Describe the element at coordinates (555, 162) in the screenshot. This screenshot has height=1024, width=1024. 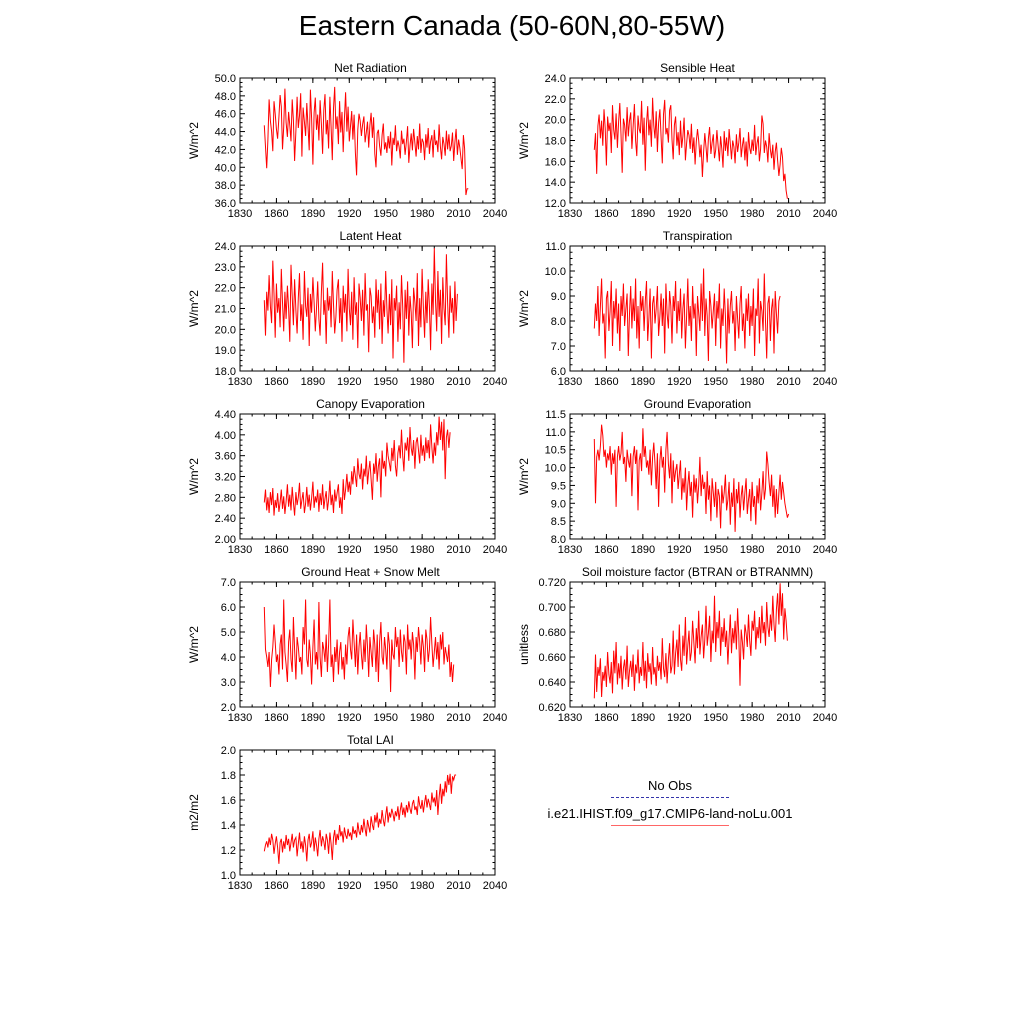
I see `y-tick-label: 16.0` at that location.